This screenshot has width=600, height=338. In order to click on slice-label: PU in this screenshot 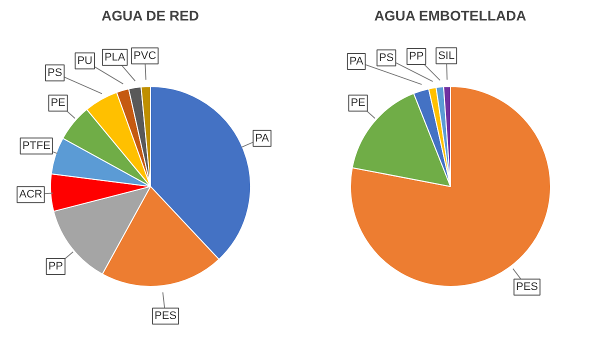, I will do `click(85, 60)`.